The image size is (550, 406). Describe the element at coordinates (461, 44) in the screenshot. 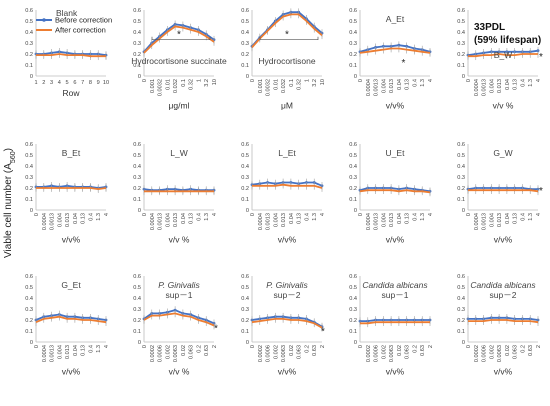

I see `y-tick-label: 0.3` at that location.